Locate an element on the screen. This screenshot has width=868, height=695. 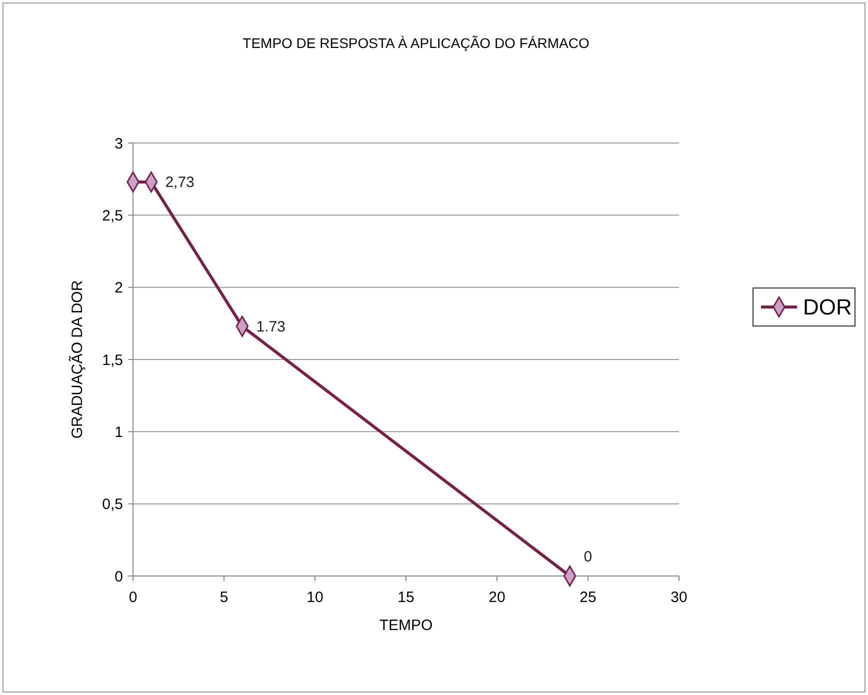
y-tick-label: 0 is located at coordinates (118, 577).